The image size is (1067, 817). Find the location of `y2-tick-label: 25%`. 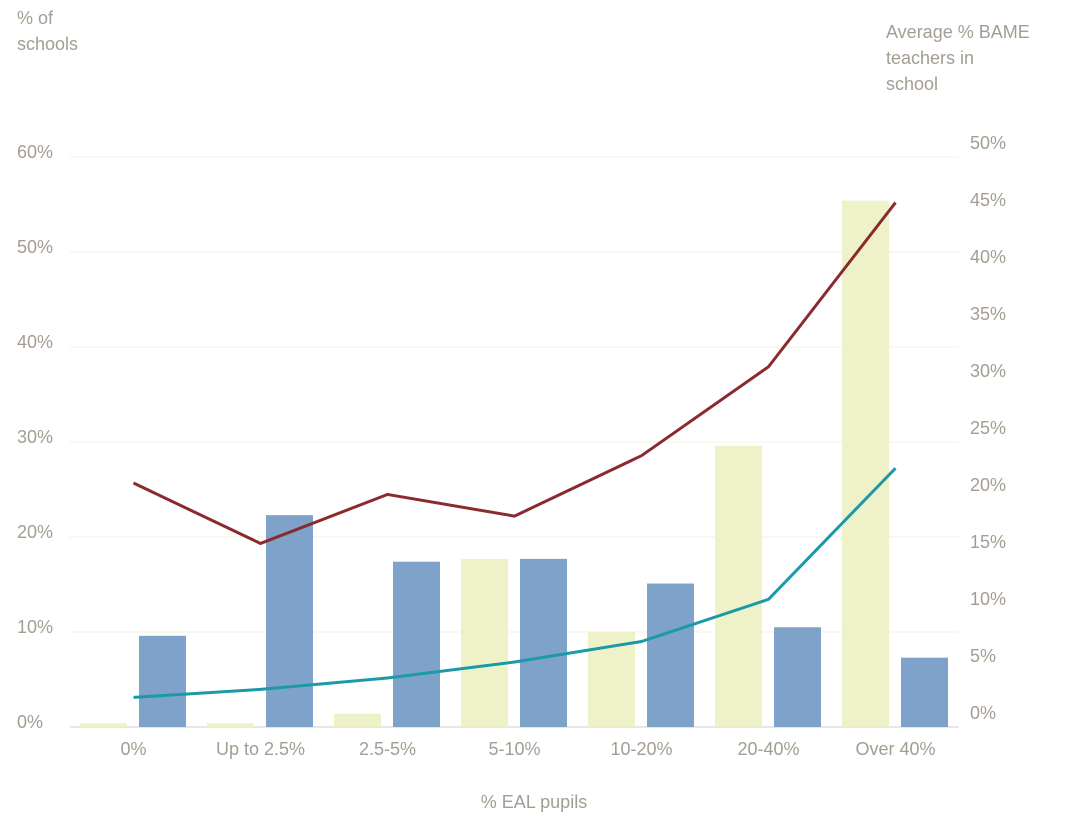

y2-tick-label: 25% is located at coordinates (988, 428).